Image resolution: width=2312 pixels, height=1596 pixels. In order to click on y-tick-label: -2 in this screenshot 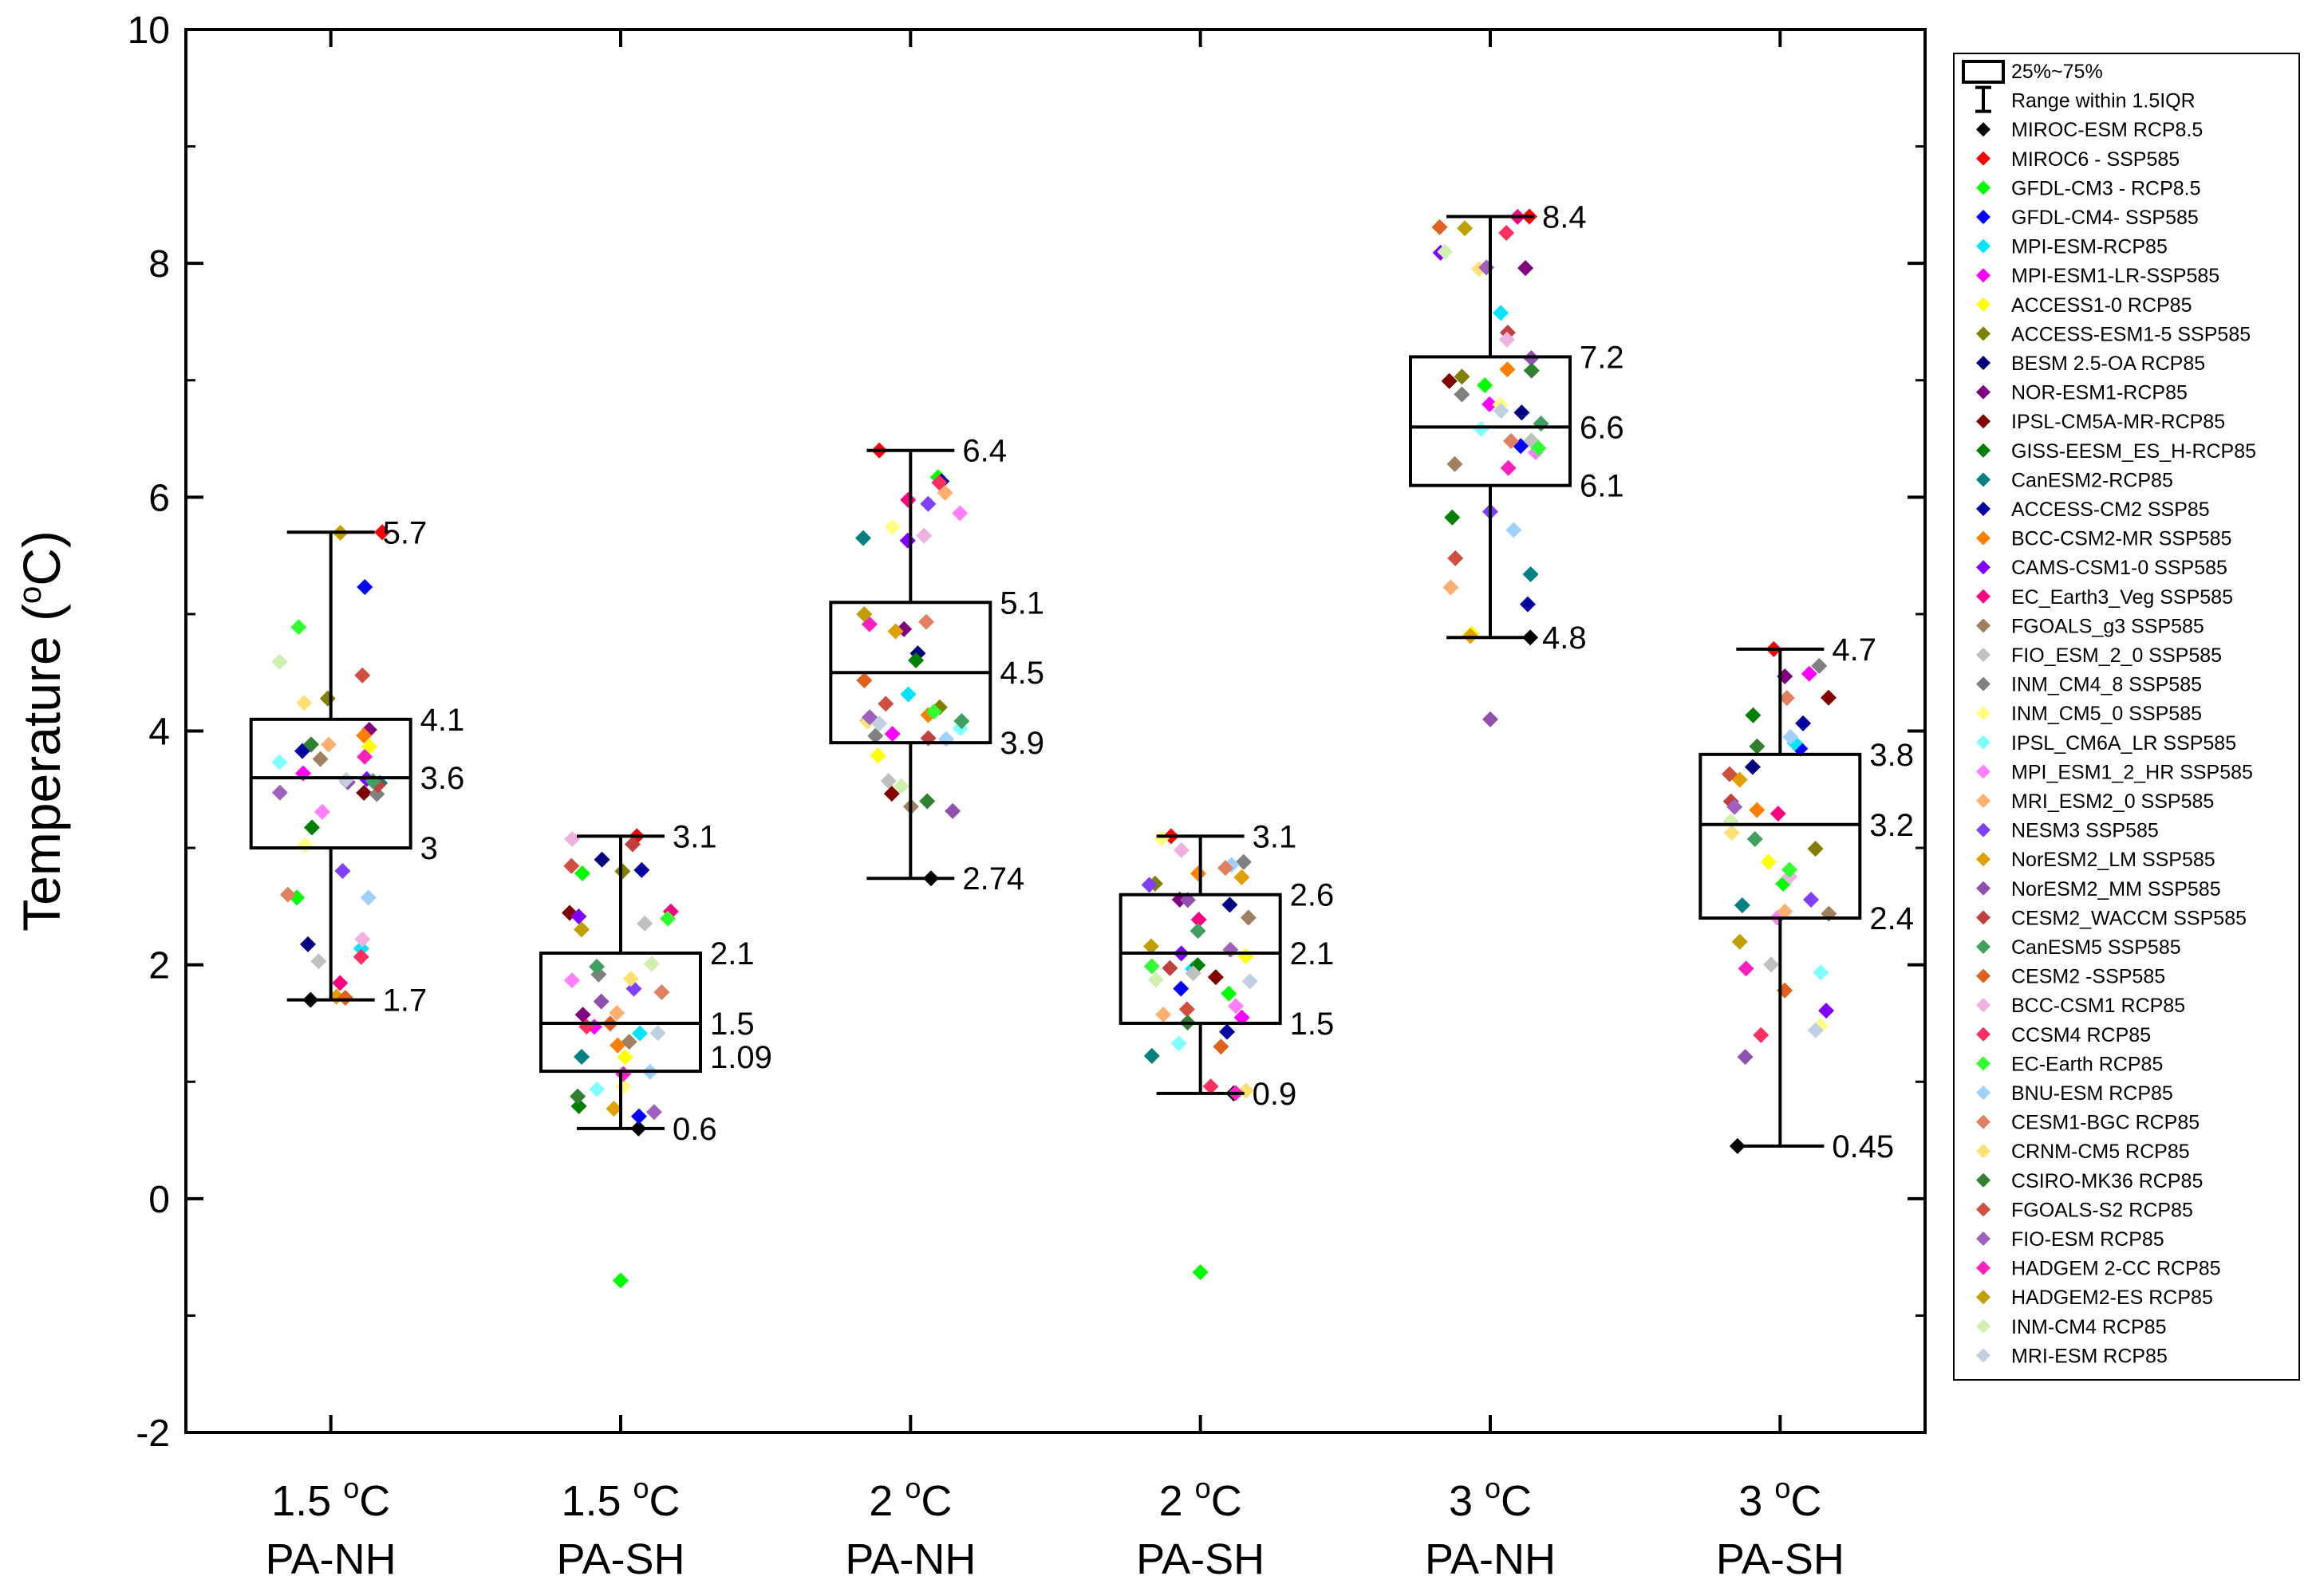, I will do `click(153, 1434)`.